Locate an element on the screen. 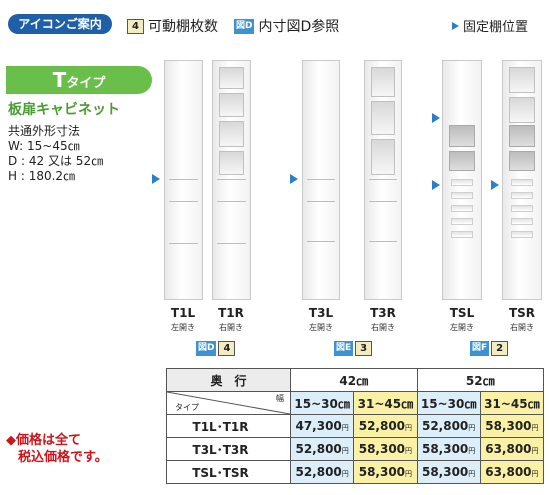  figure-ref-badge-icon: 図F is located at coordinates (480, 348).